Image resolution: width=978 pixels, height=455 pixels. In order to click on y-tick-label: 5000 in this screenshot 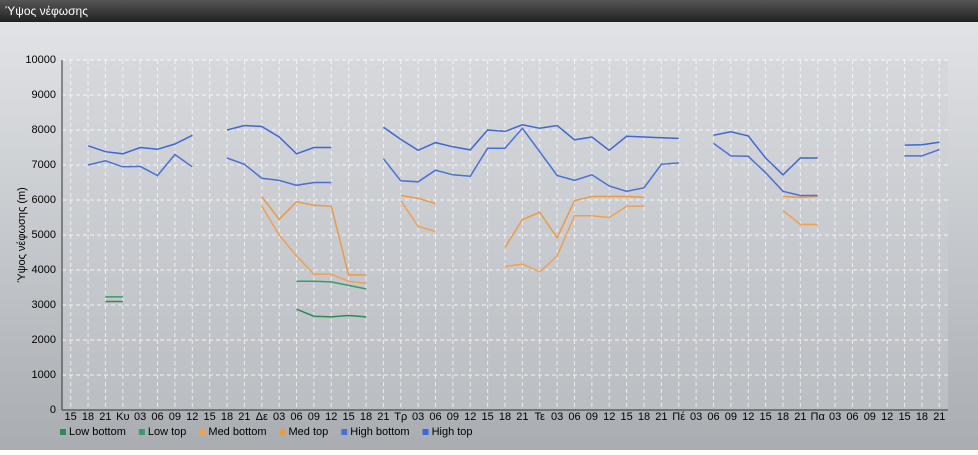, I will do `click(44, 235)`.